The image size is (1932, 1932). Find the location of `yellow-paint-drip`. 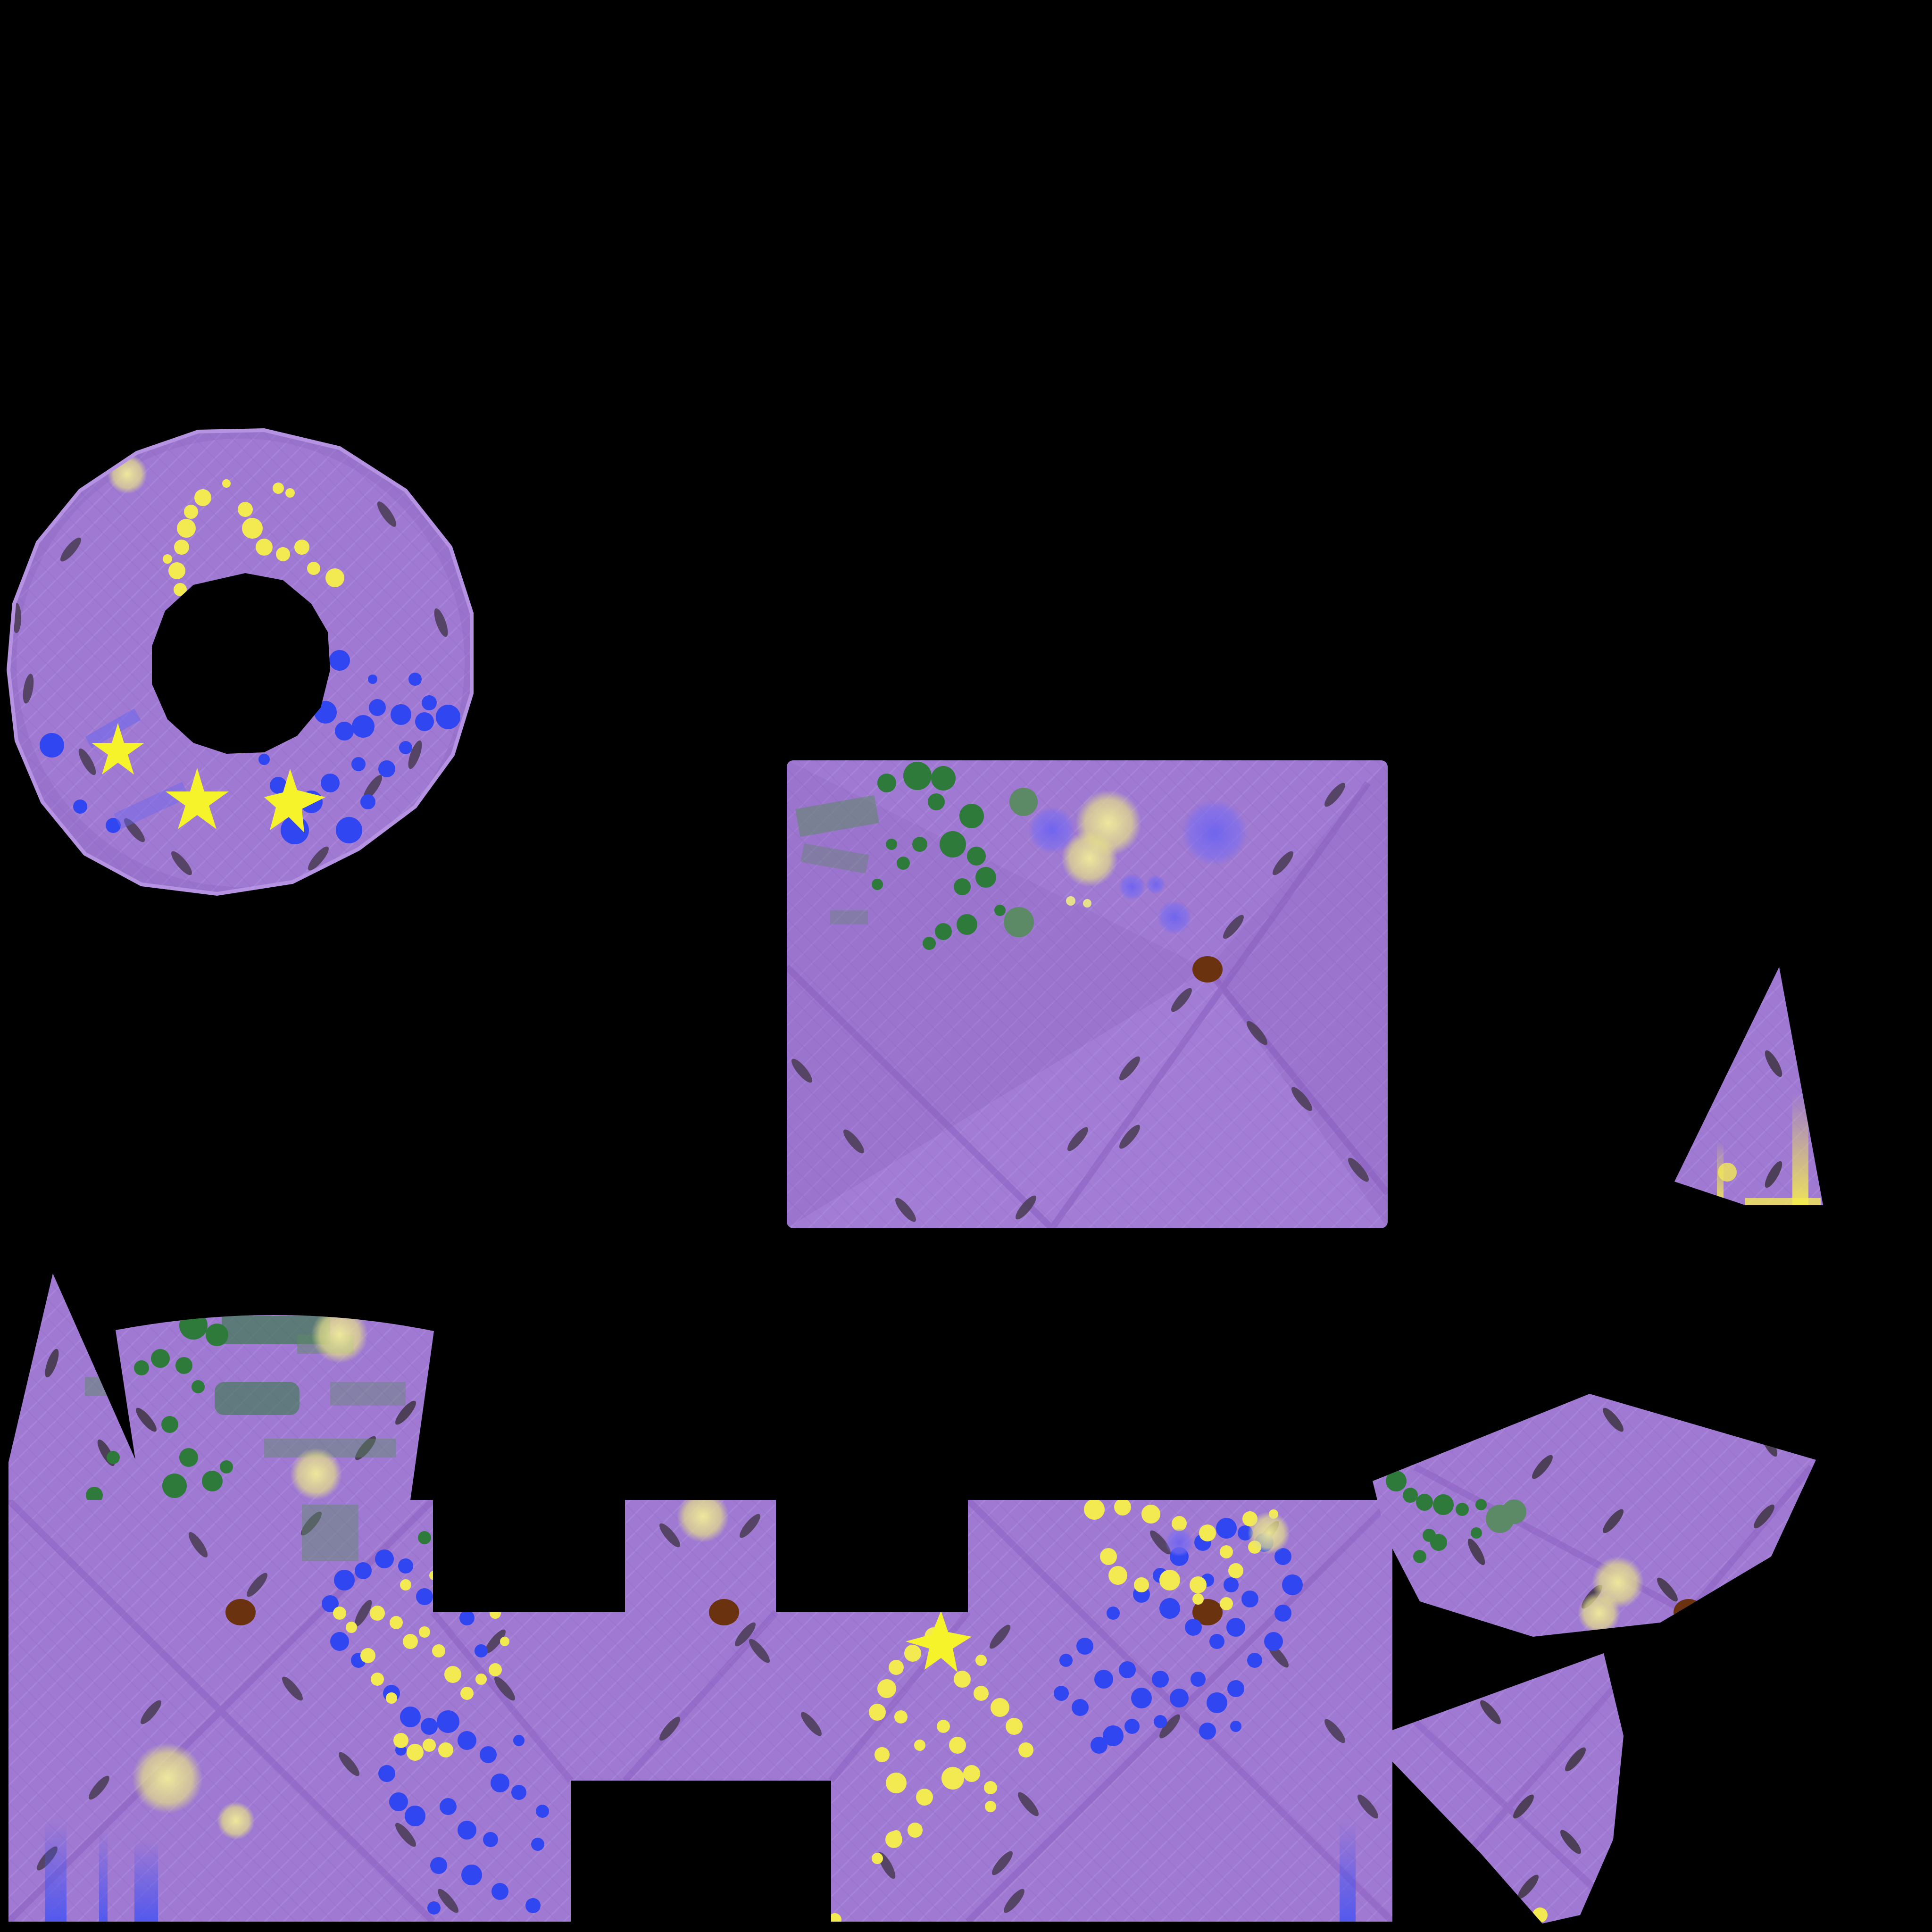

yellow-paint-drip is located at coordinates (1800, 1150).